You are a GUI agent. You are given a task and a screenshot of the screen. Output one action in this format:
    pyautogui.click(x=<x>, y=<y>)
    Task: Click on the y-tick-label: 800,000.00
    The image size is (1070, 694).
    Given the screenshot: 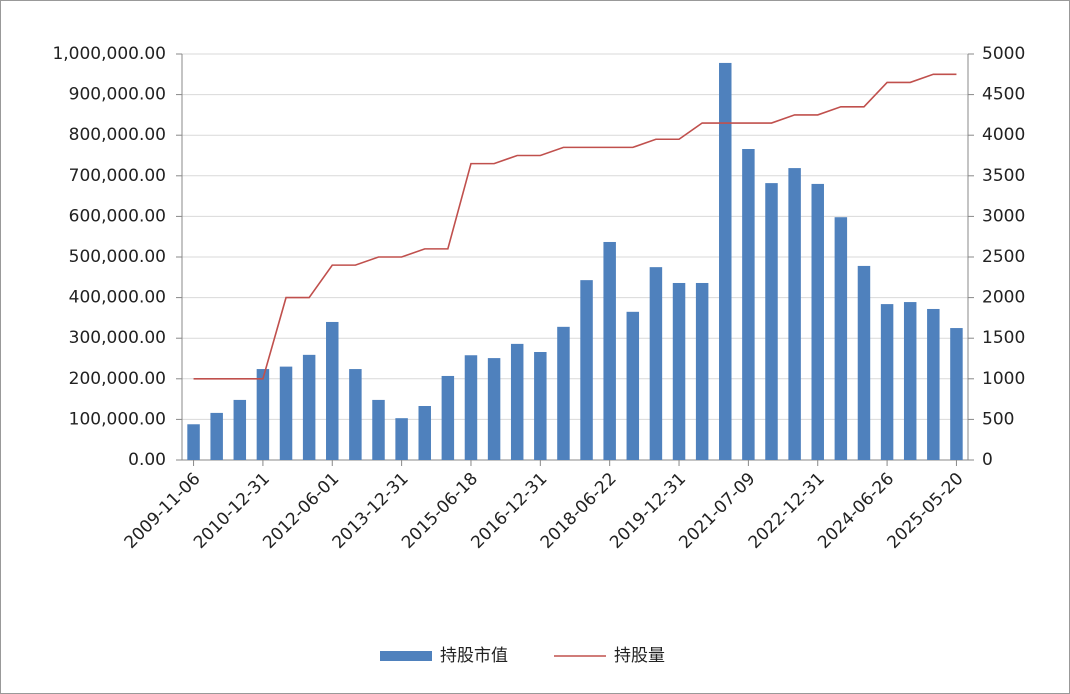 What is the action you would take?
    pyautogui.click(x=117, y=135)
    